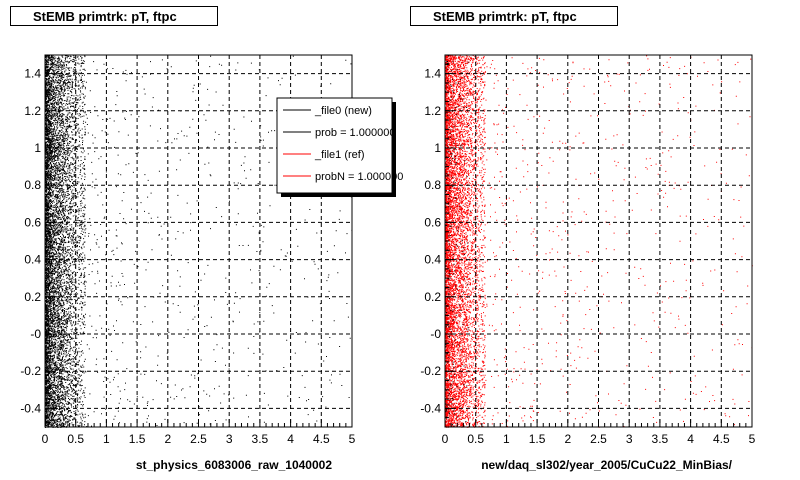 This screenshot has height=480, width=800. What do you see at coordinates (359, 177) in the screenshot?
I see `legend-label: probN = 1.000000` at bounding box center [359, 177].